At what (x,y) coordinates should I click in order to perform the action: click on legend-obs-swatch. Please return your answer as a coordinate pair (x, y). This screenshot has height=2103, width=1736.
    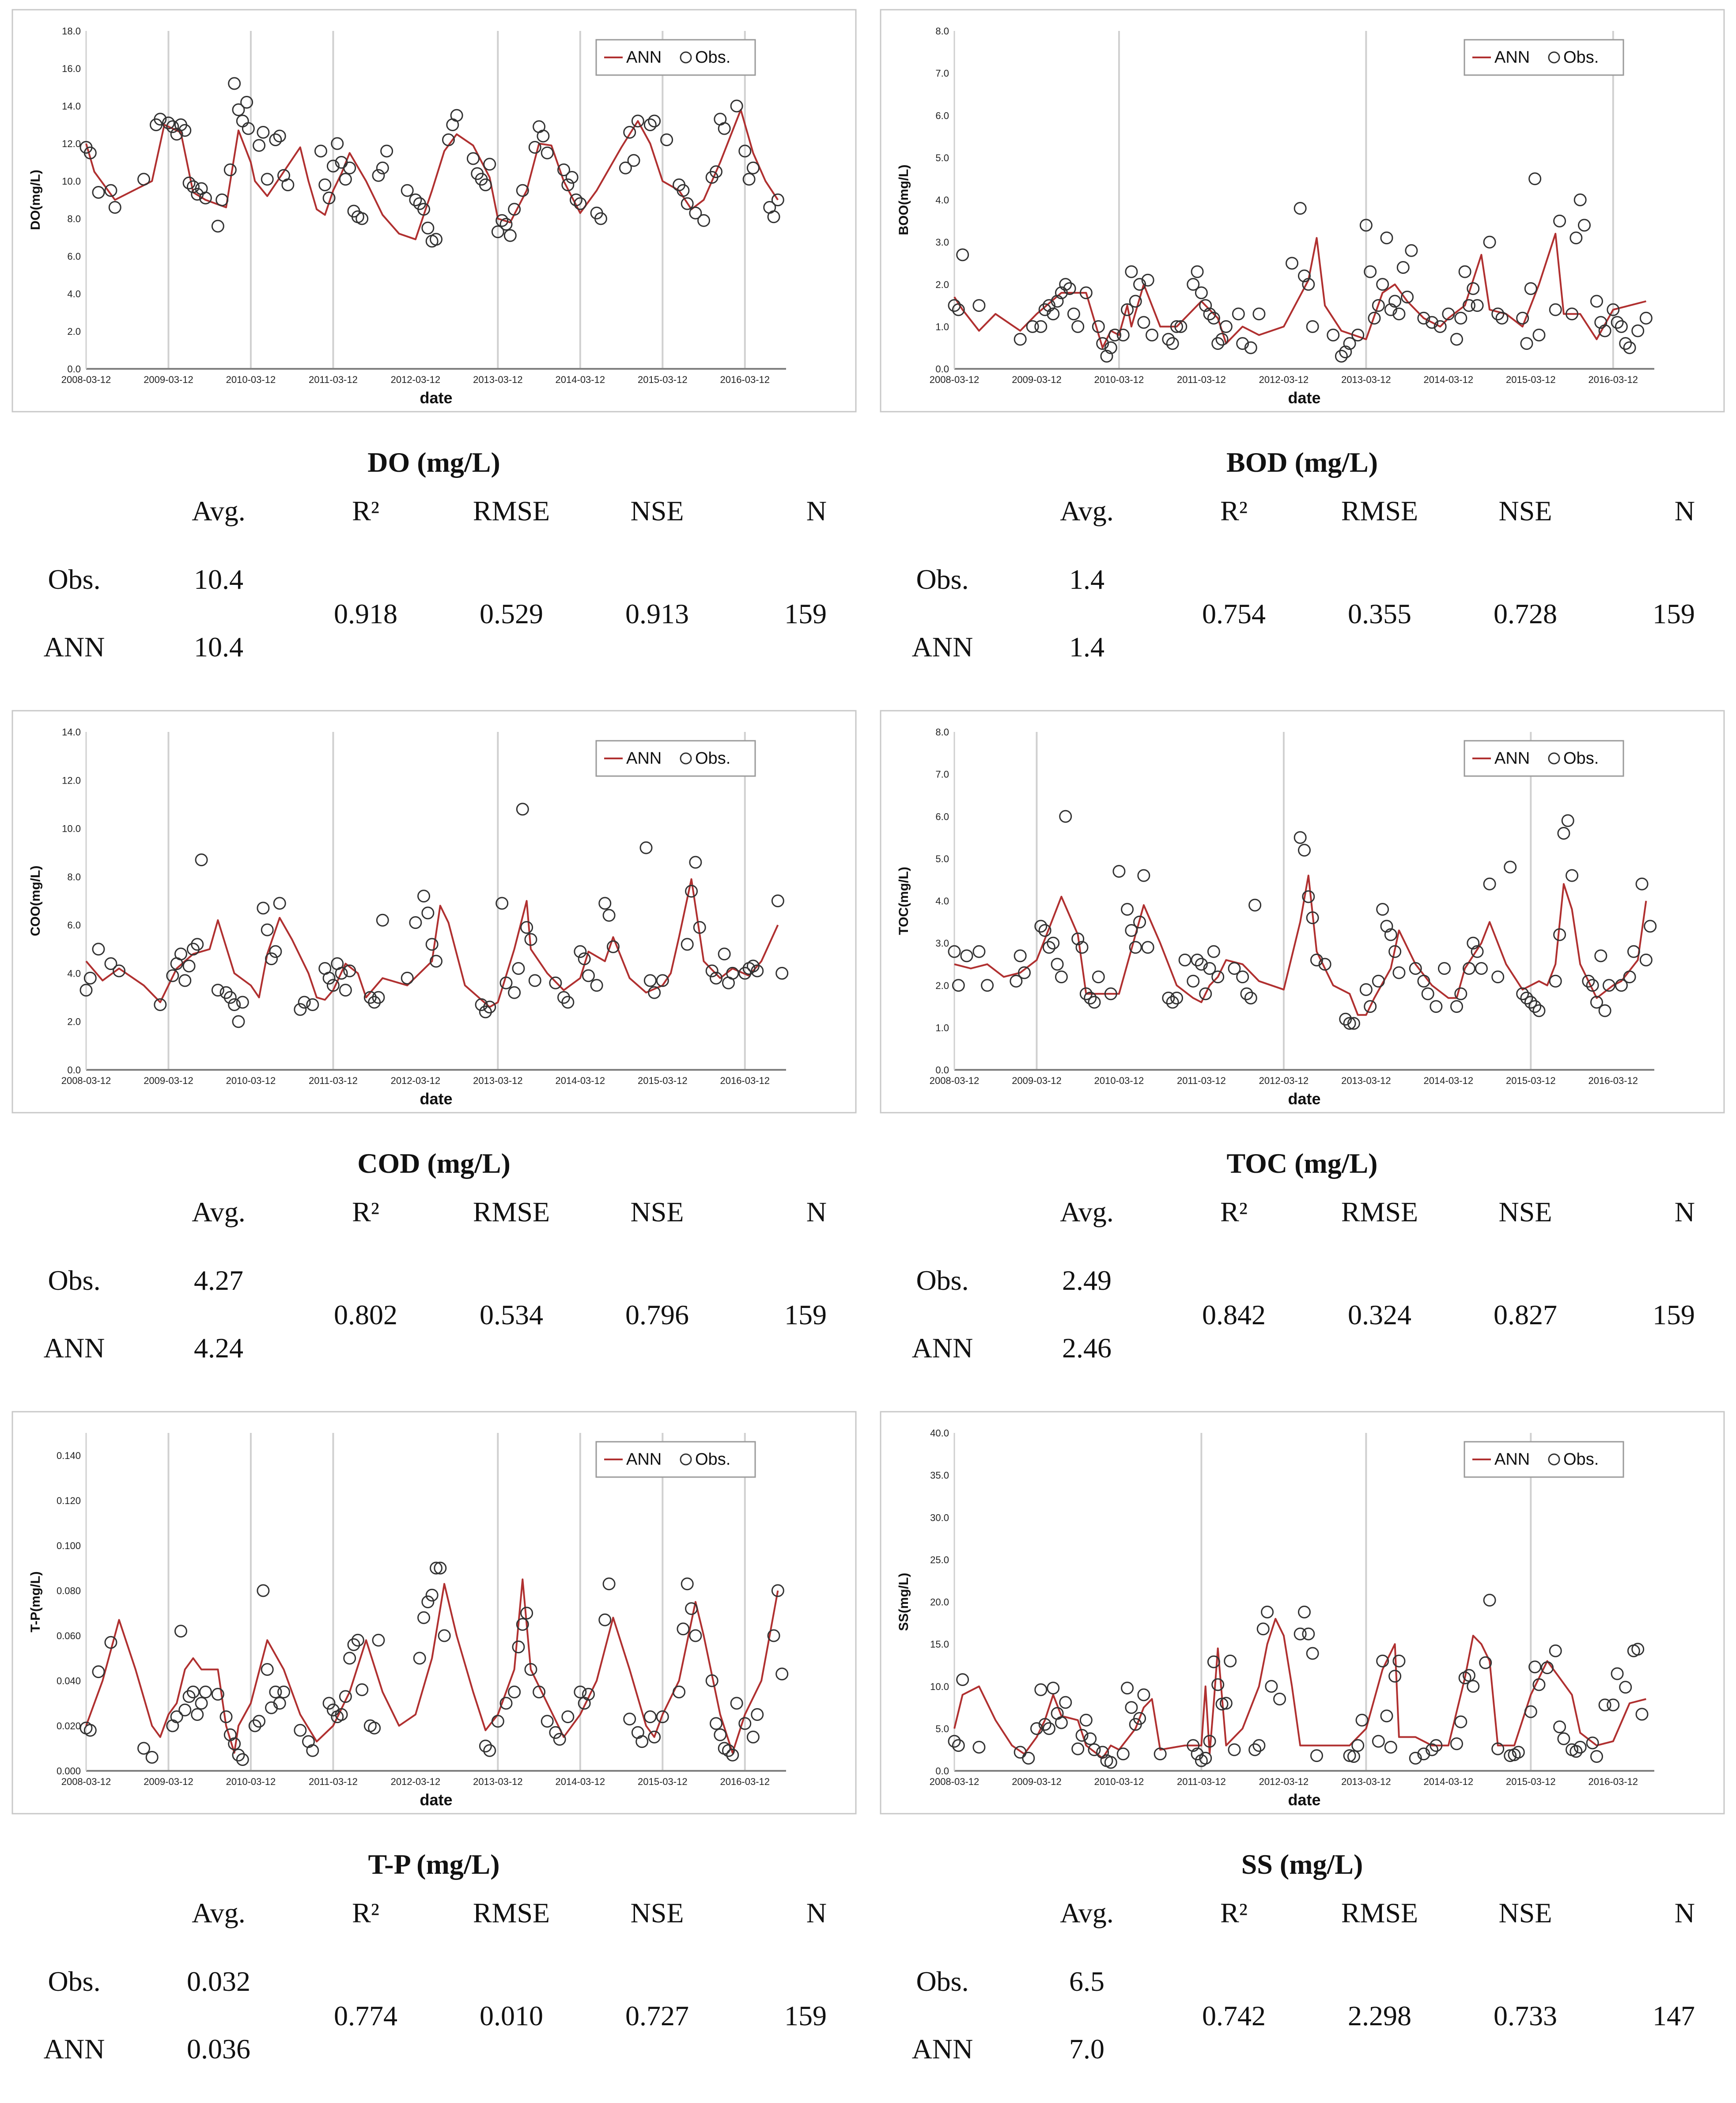
    Looking at the image, I should click on (686, 1459).